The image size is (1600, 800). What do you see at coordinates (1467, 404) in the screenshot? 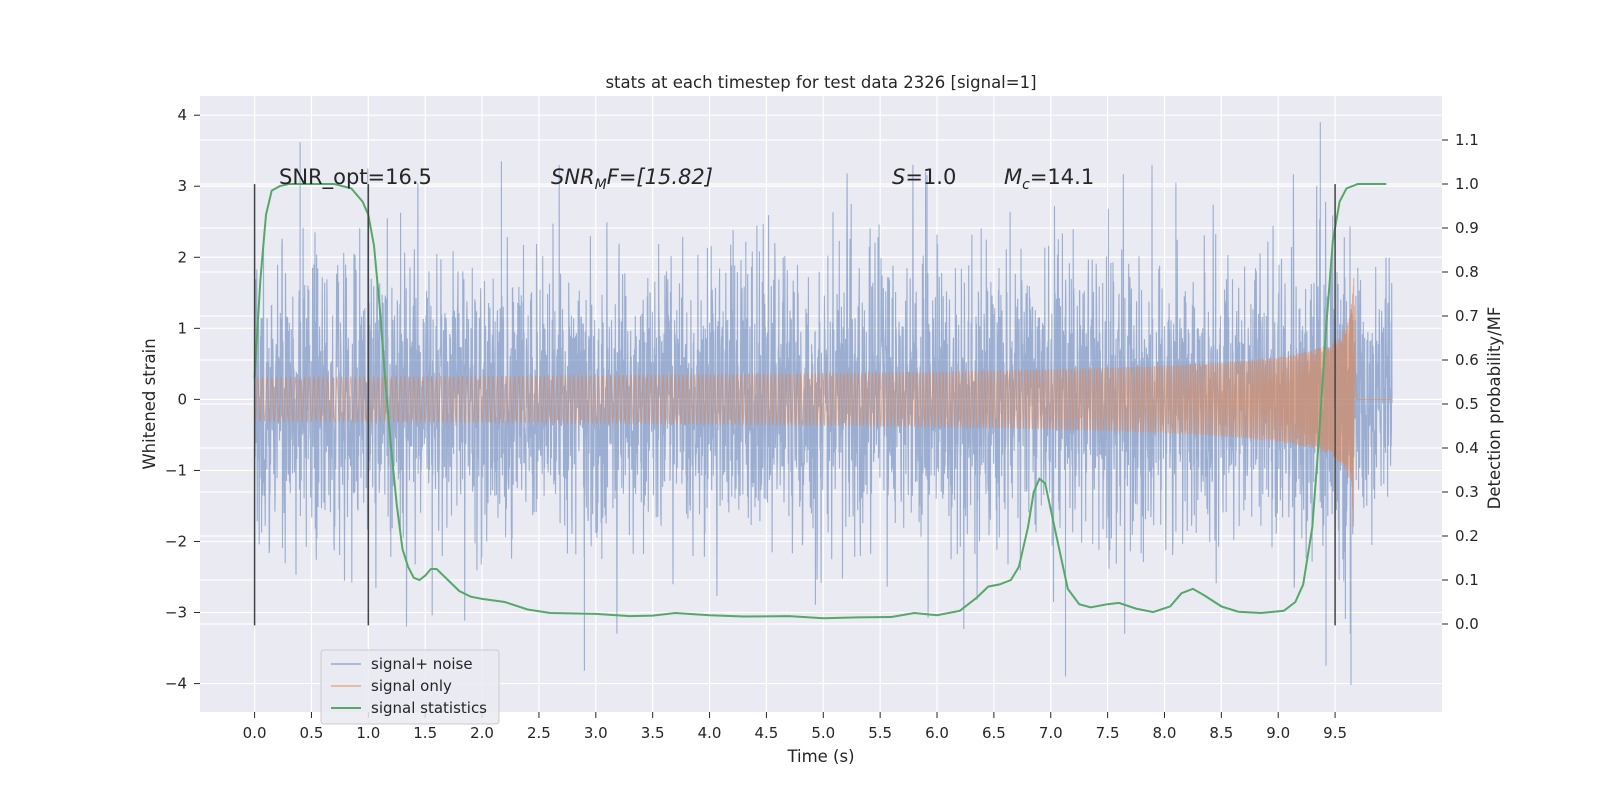
I see `y2-tick-label: 0.5` at bounding box center [1467, 404].